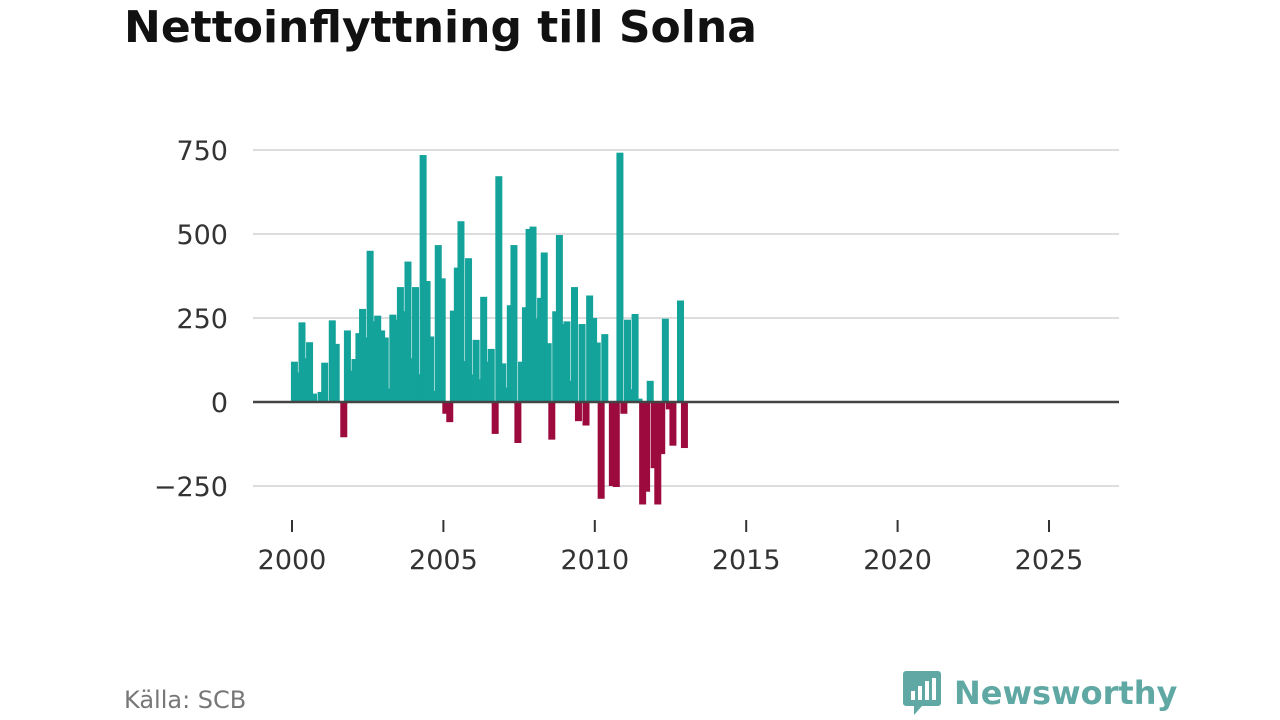 This screenshot has height=720, width=1280. What do you see at coordinates (440, 27) in the screenshot?
I see `chart-title: Nettoinflyttning till Solna` at bounding box center [440, 27].